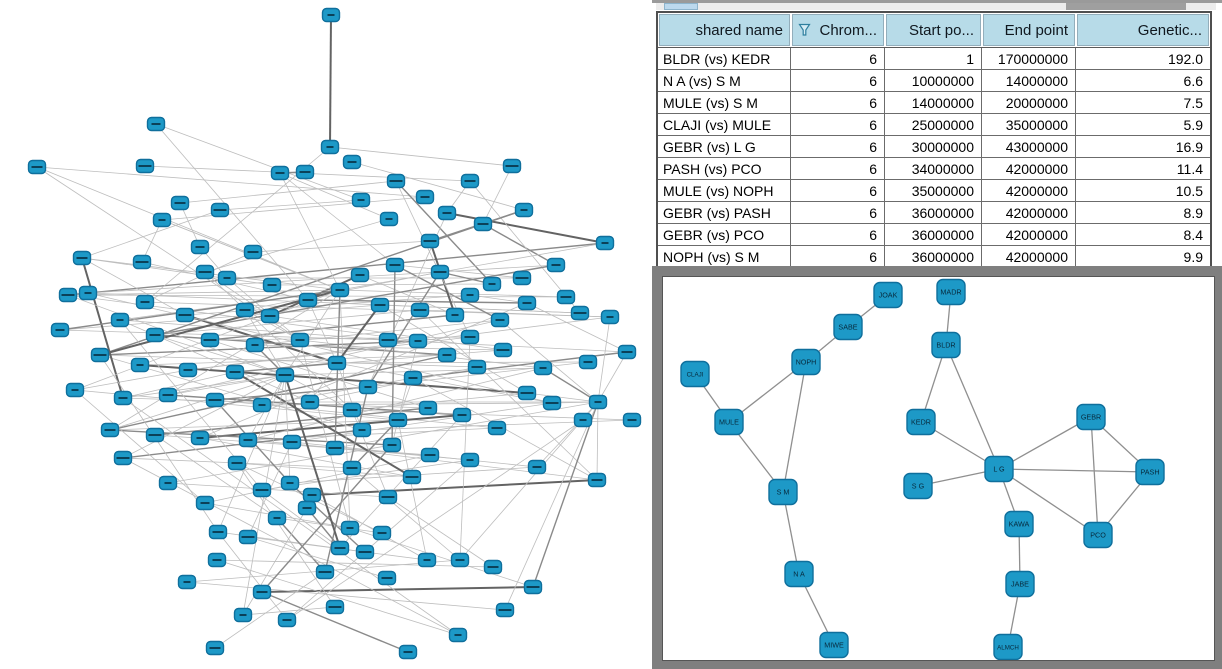 Image resolution: width=1222 pixels, height=669 pixels. I want to click on table-cell: MULE (vs) NOPH, so click(724, 190).